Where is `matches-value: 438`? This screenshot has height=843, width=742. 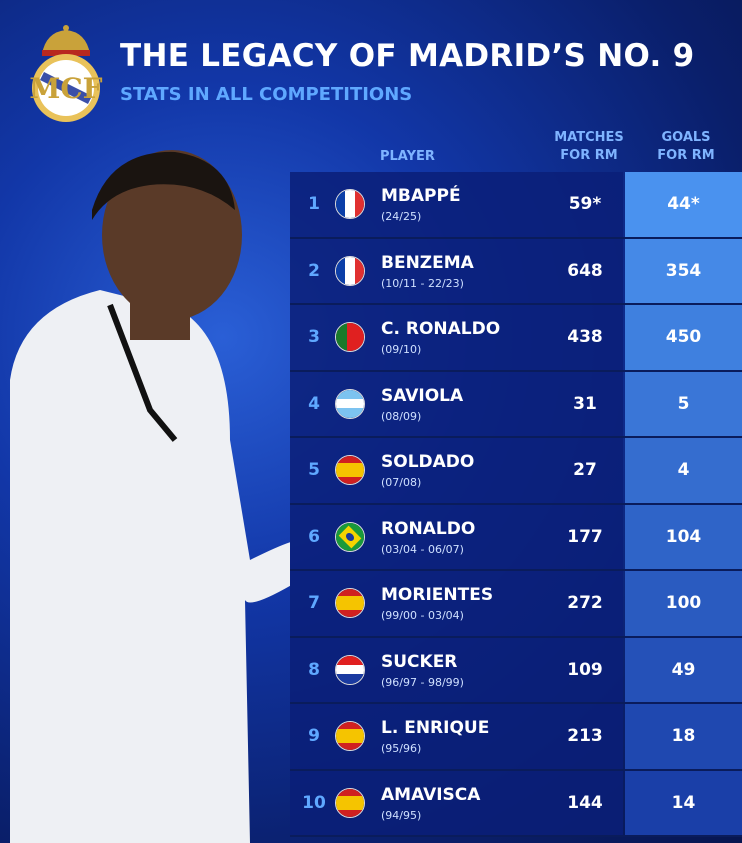
matches-value: 438 is located at coordinates (585, 337).